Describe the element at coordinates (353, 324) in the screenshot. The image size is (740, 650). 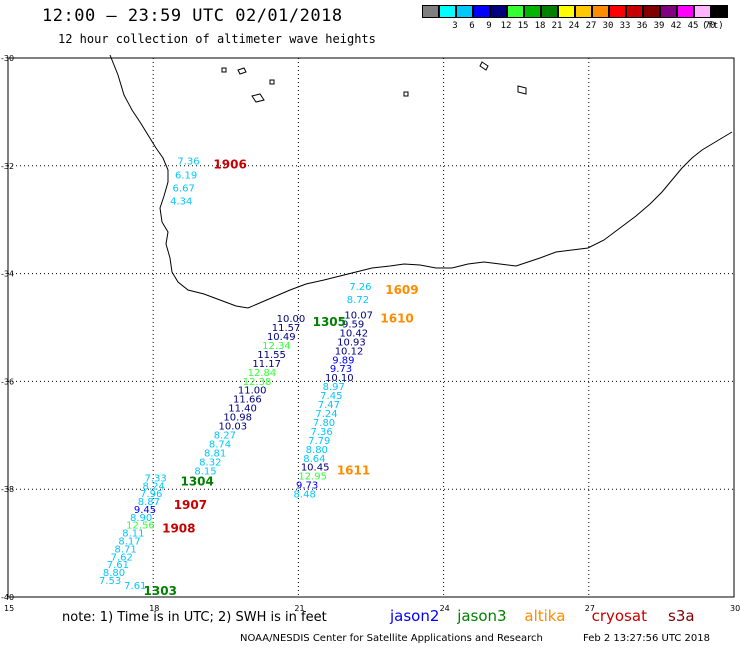
I see `wave-height-value: 9.59` at that location.